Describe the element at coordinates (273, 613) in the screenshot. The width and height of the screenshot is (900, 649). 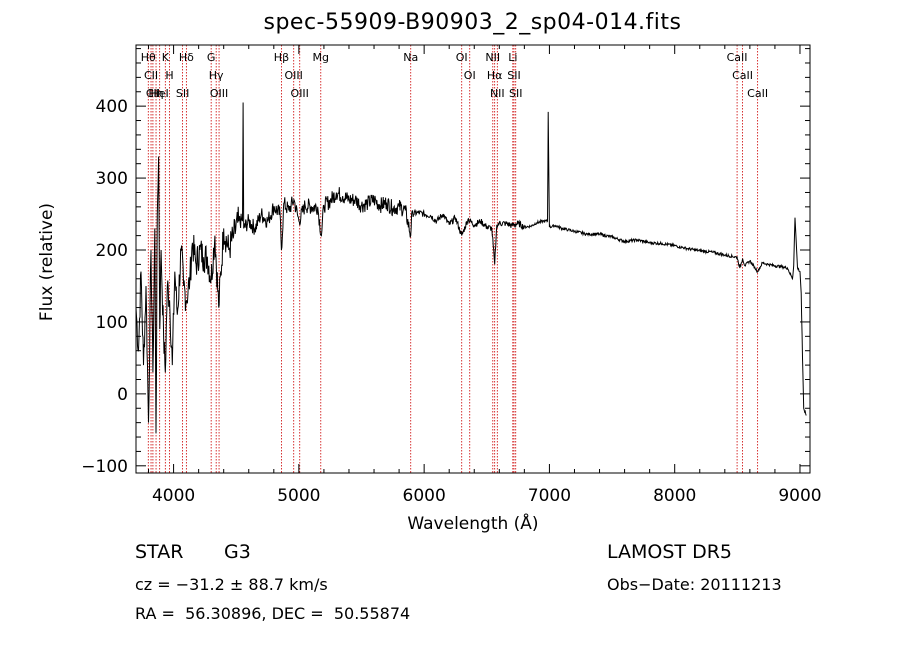
I see `coordinates: RA = 56.30896, DEC = 50.55874` at that location.